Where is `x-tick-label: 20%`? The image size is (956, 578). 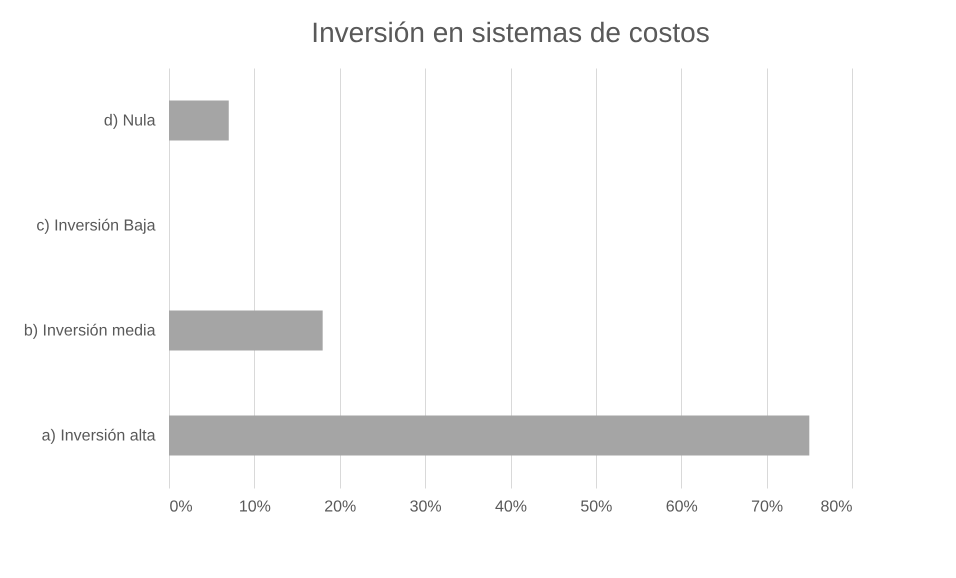 x-tick-label: 20% is located at coordinates (340, 507).